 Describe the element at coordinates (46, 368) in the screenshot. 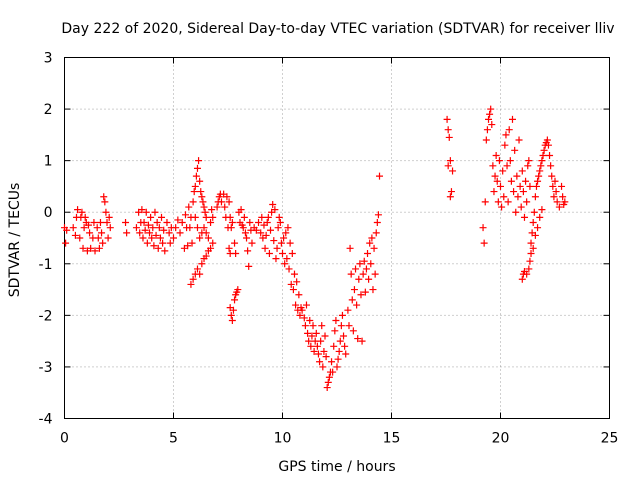

I see `y-tick-label: -3` at that location.